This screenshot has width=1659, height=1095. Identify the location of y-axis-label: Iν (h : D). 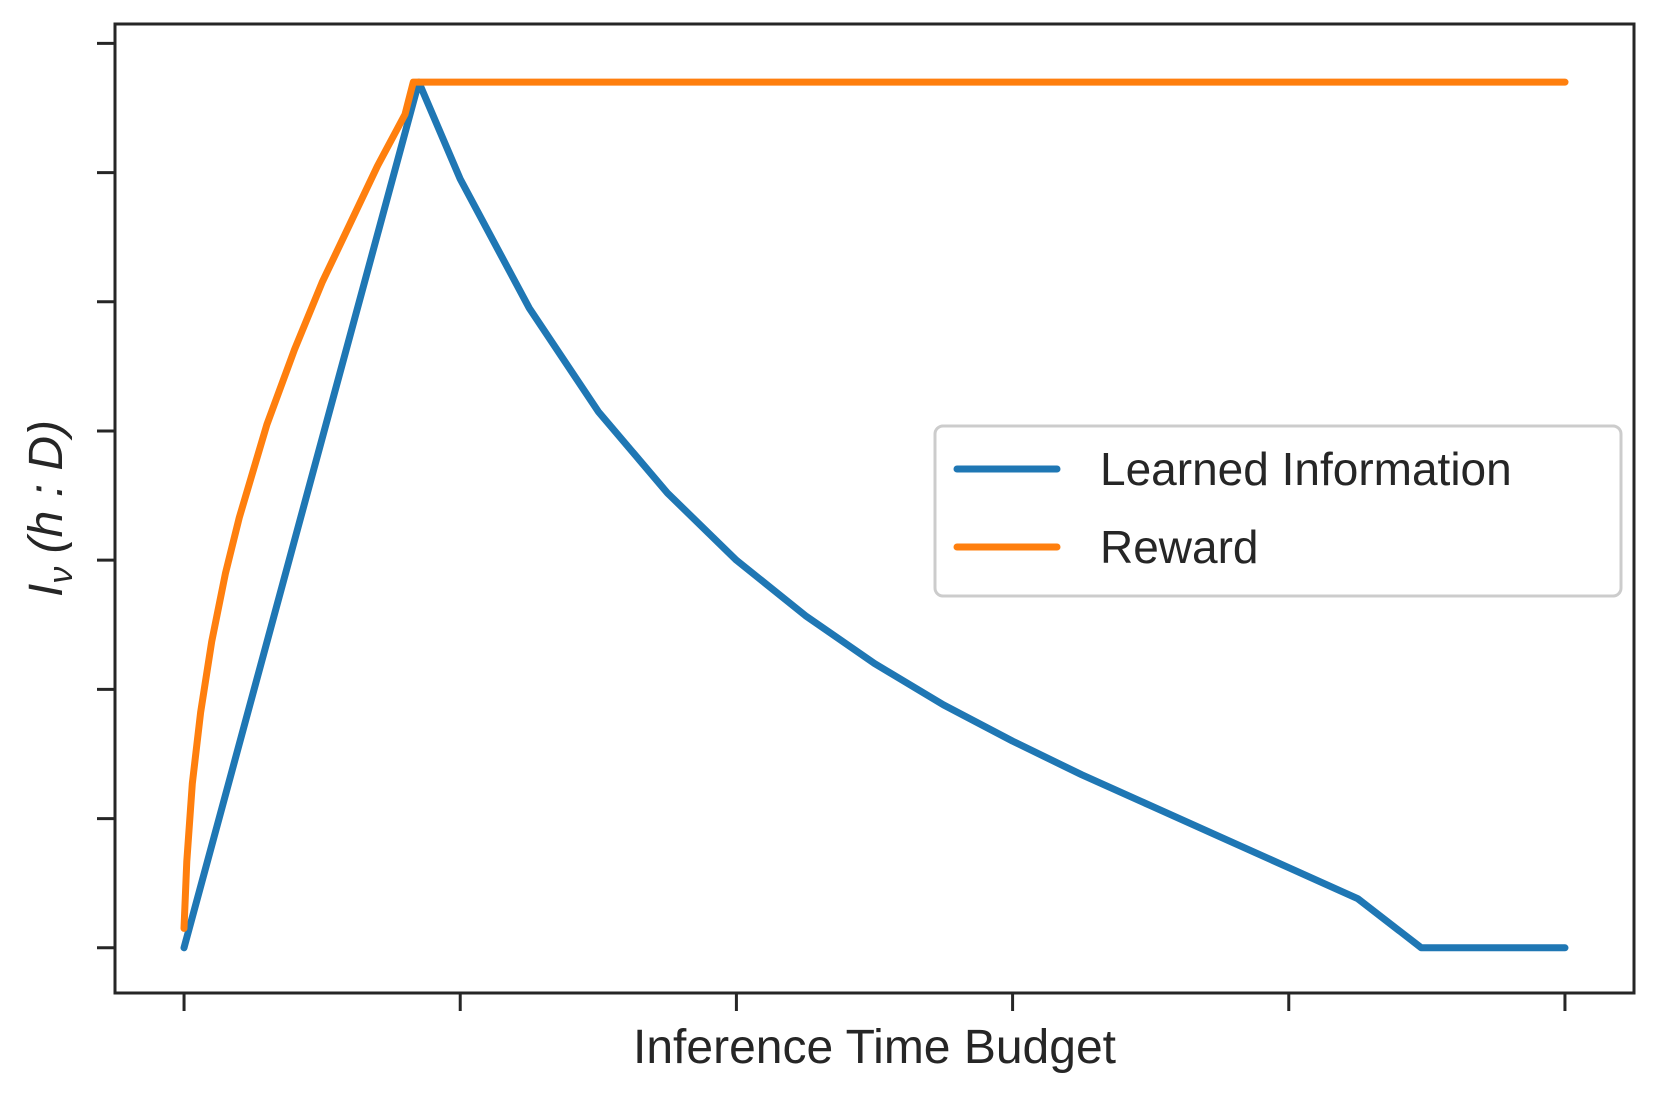
(50, 508).